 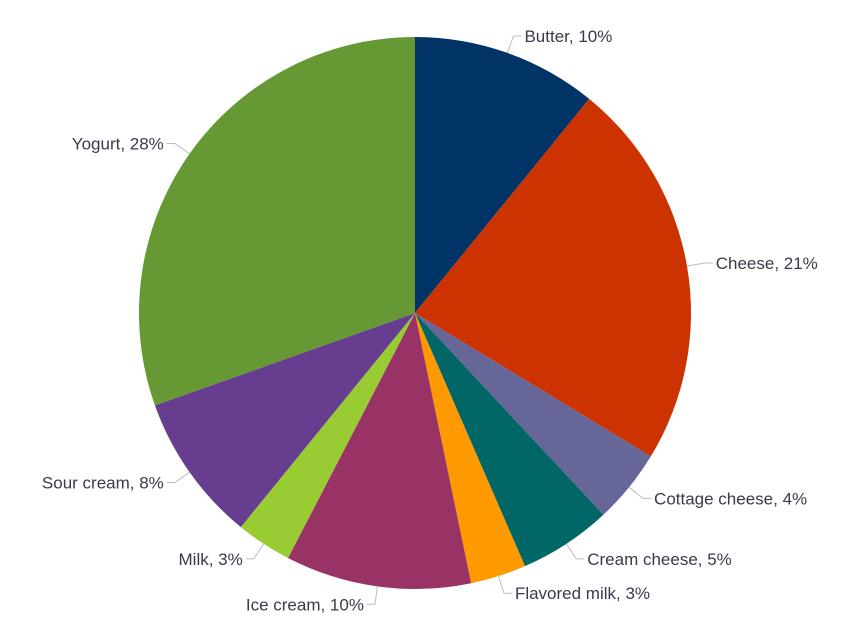 What do you see at coordinates (533, 414) in the screenshot?
I see `pie-slice-cottage-cheese` at bounding box center [533, 414].